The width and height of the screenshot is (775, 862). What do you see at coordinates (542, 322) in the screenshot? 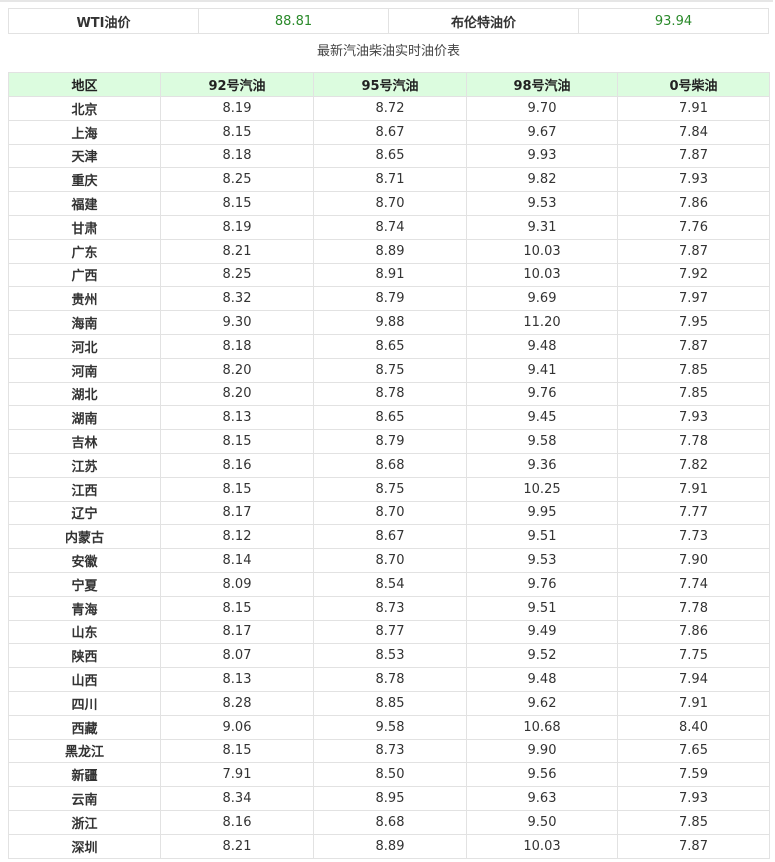
I see `price-cell: 11.20` at bounding box center [542, 322].